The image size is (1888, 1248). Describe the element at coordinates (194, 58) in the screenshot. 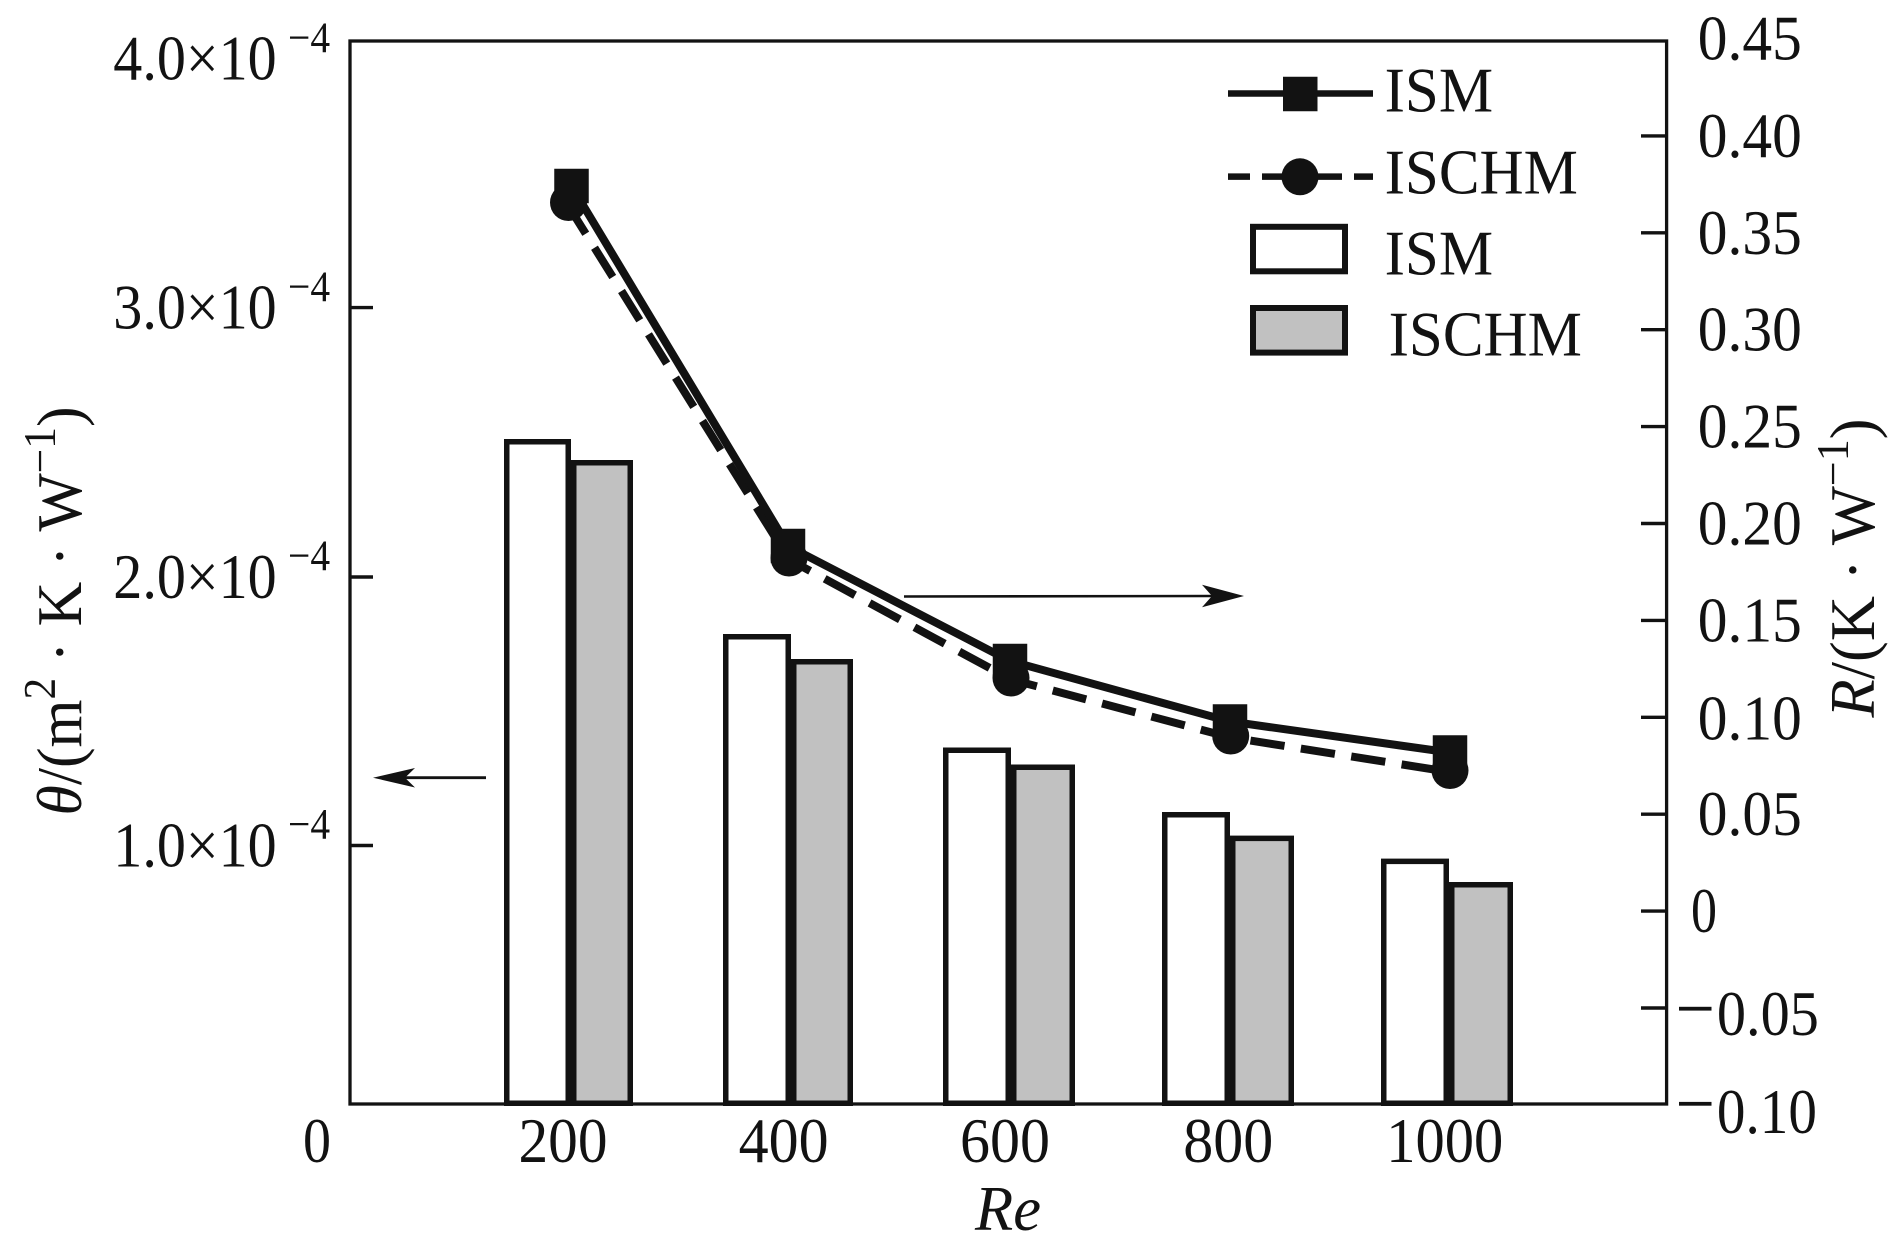

I see `svg-text: 4.0×10` at that location.